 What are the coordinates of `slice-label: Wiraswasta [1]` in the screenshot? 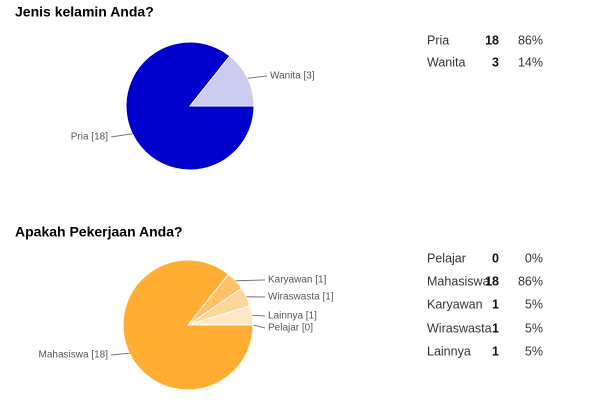 It's located at (301, 297).